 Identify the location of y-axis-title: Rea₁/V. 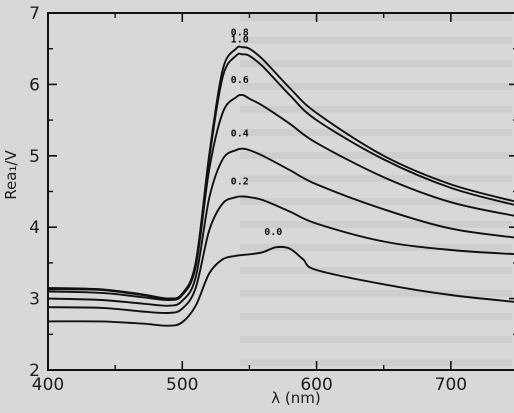
(11, 175).